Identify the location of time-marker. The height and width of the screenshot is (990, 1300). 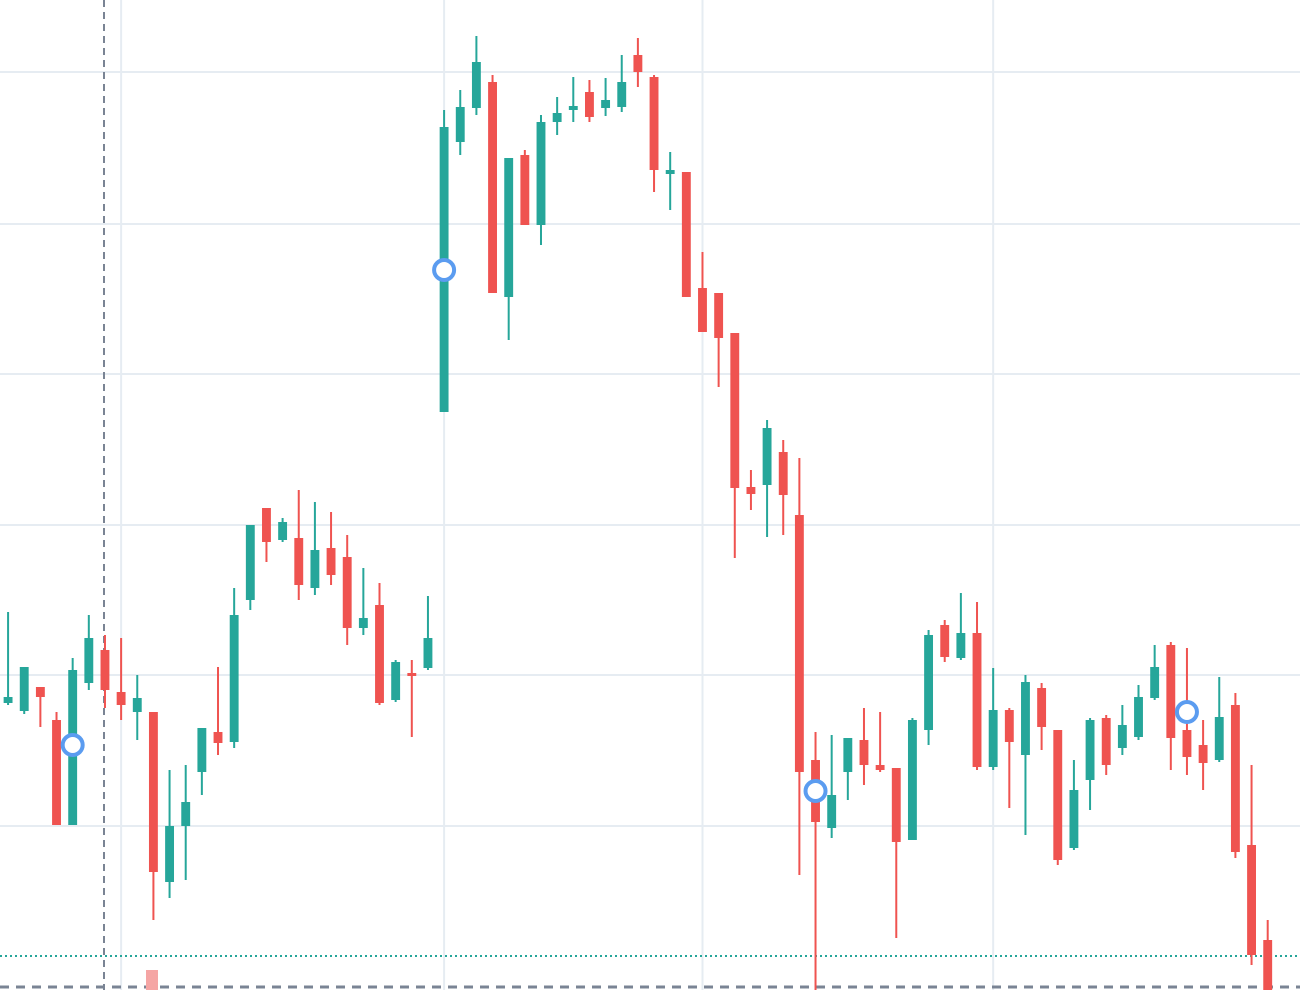
(152, 980).